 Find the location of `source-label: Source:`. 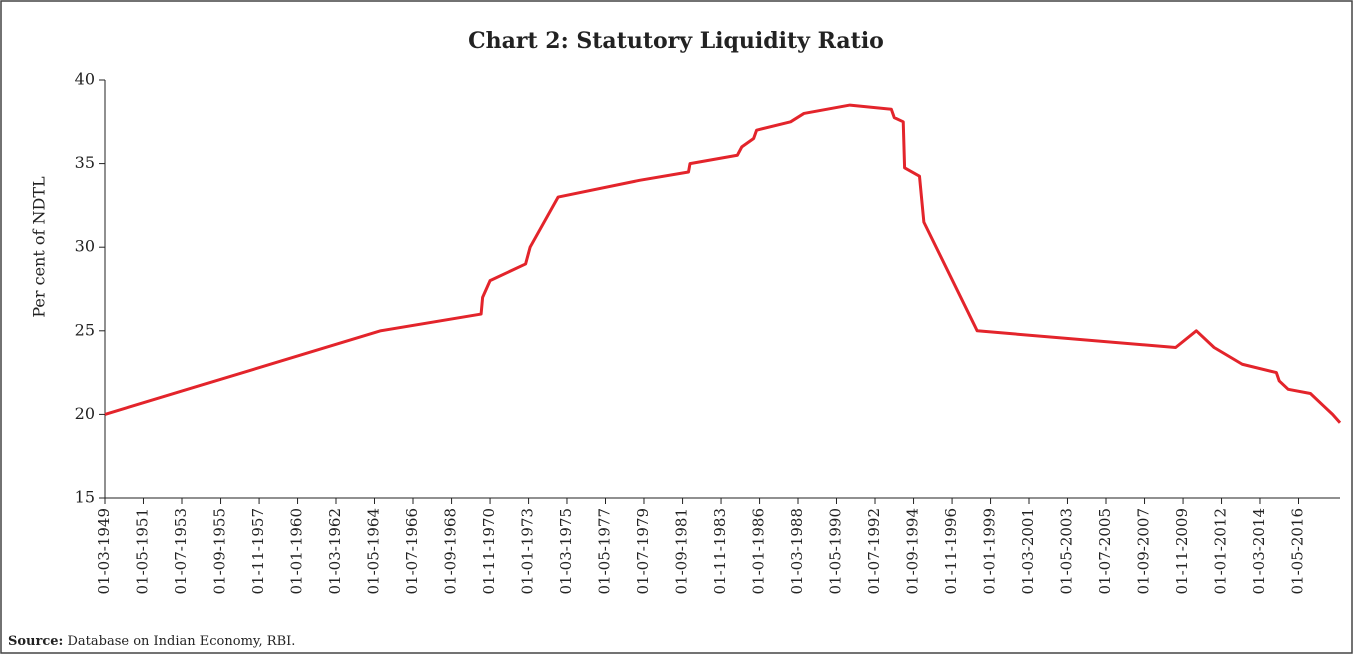

source-label: Source: is located at coordinates (35, 641).